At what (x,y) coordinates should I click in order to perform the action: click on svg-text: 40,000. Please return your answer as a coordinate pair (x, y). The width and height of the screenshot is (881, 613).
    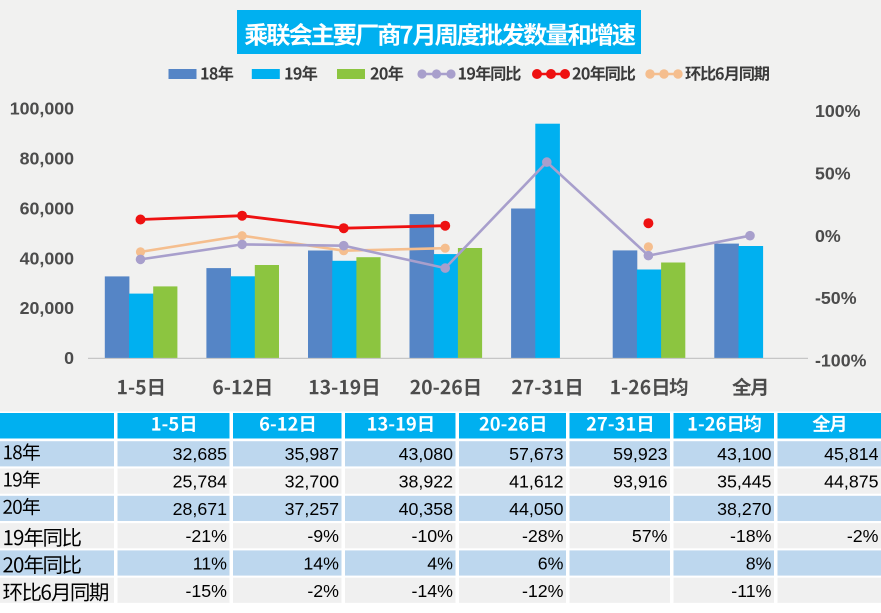
    Looking at the image, I should click on (47, 258).